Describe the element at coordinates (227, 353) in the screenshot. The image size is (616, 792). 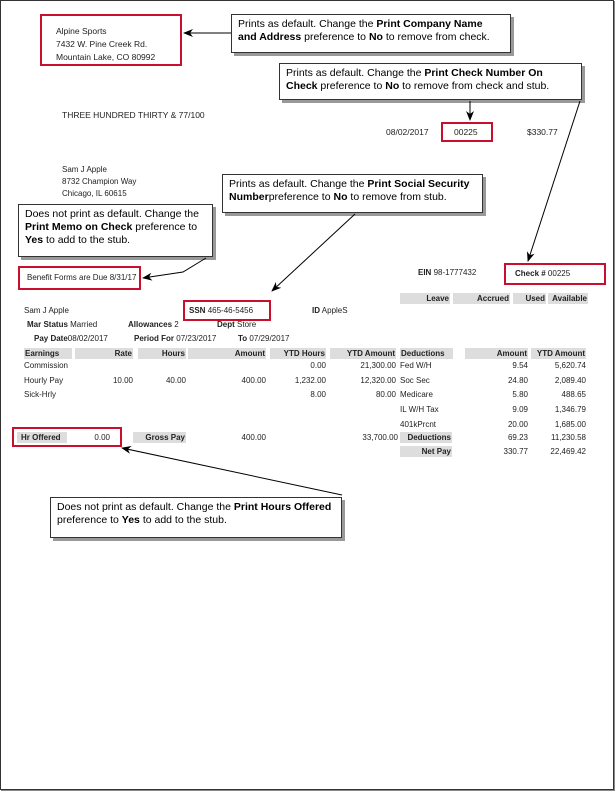
I see `amount-header: Amount` at that location.